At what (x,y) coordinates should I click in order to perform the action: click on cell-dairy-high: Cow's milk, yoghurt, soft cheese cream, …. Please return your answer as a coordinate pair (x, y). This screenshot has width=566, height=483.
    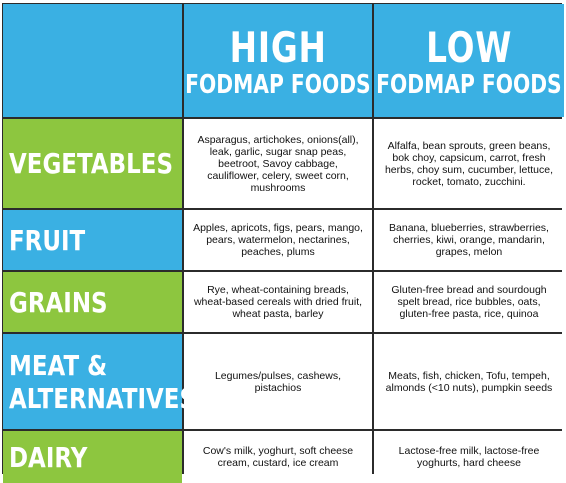
    Looking at the image, I should click on (278, 457).